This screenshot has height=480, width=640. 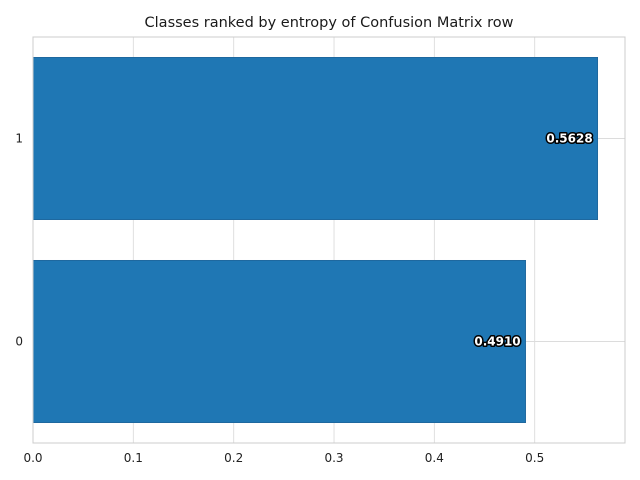 What do you see at coordinates (333, 458) in the screenshot?
I see `x-tick-label: 0.3` at bounding box center [333, 458].